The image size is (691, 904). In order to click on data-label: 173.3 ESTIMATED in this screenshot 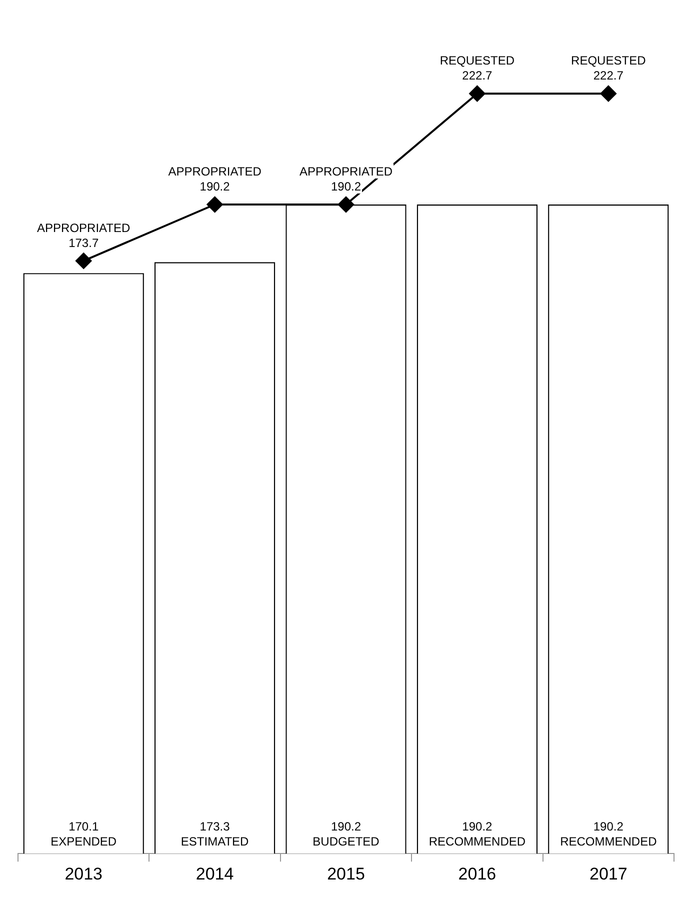, I will do `click(215, 834)`.